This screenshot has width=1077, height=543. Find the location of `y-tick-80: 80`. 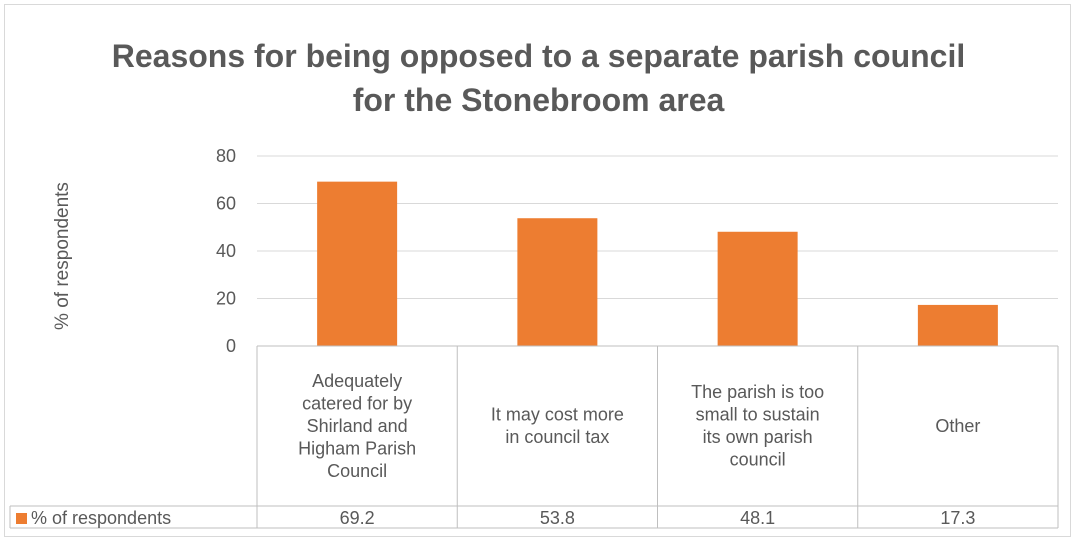

y-tick-80: 80 is located at coordinates (226, 156).